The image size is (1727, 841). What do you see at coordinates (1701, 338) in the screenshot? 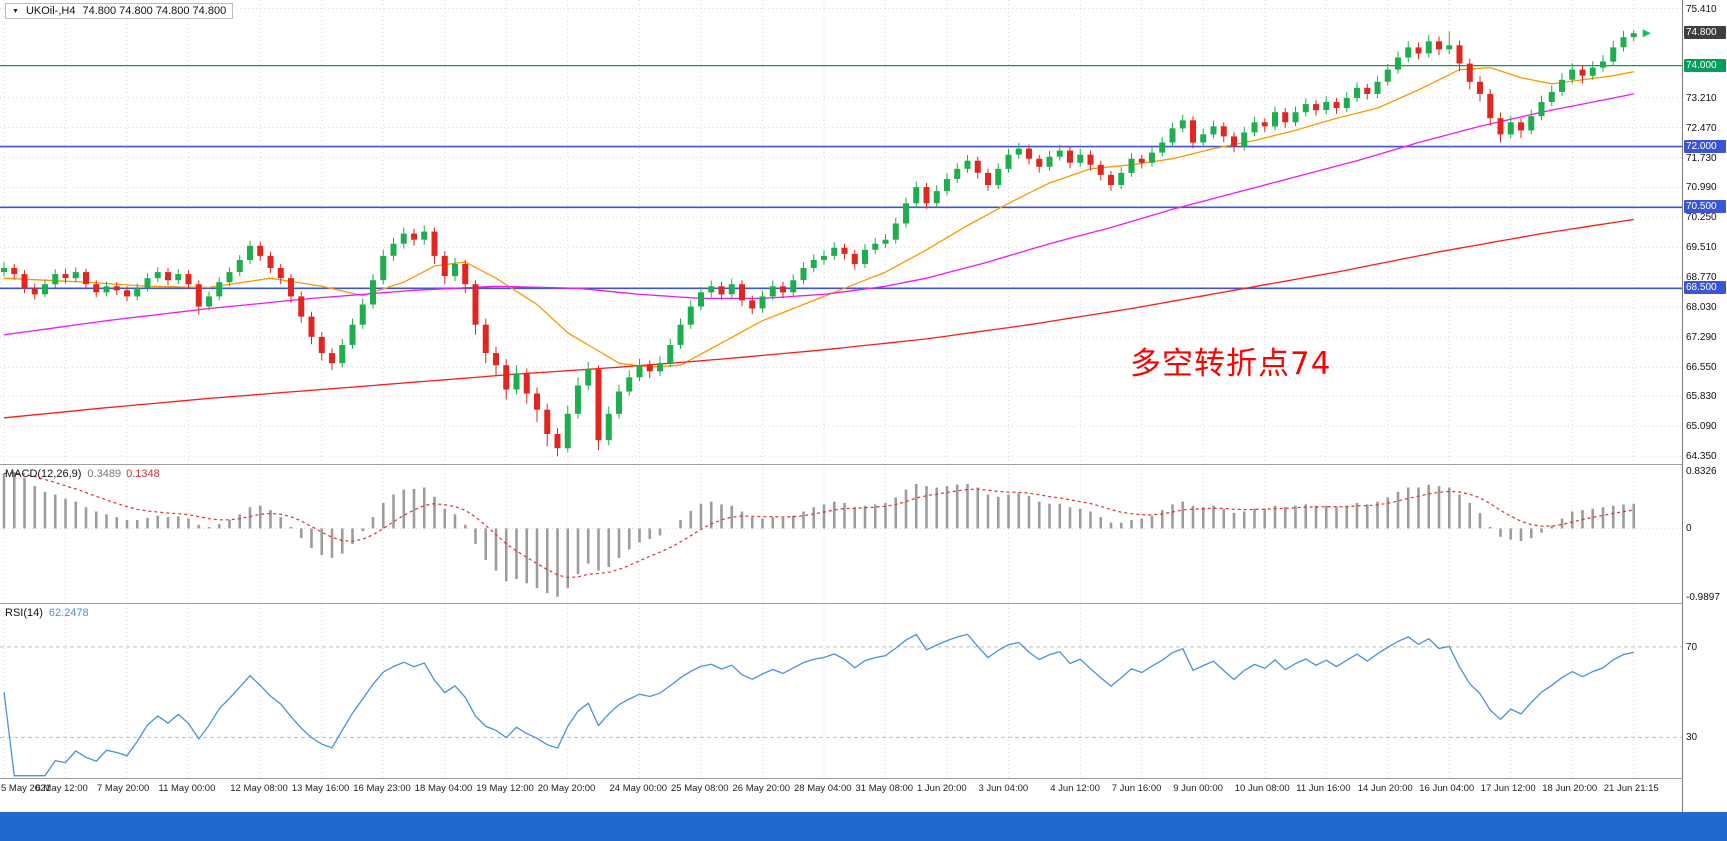
I see `price-axis-label: 67.290` at bounding box center [1701, 338].